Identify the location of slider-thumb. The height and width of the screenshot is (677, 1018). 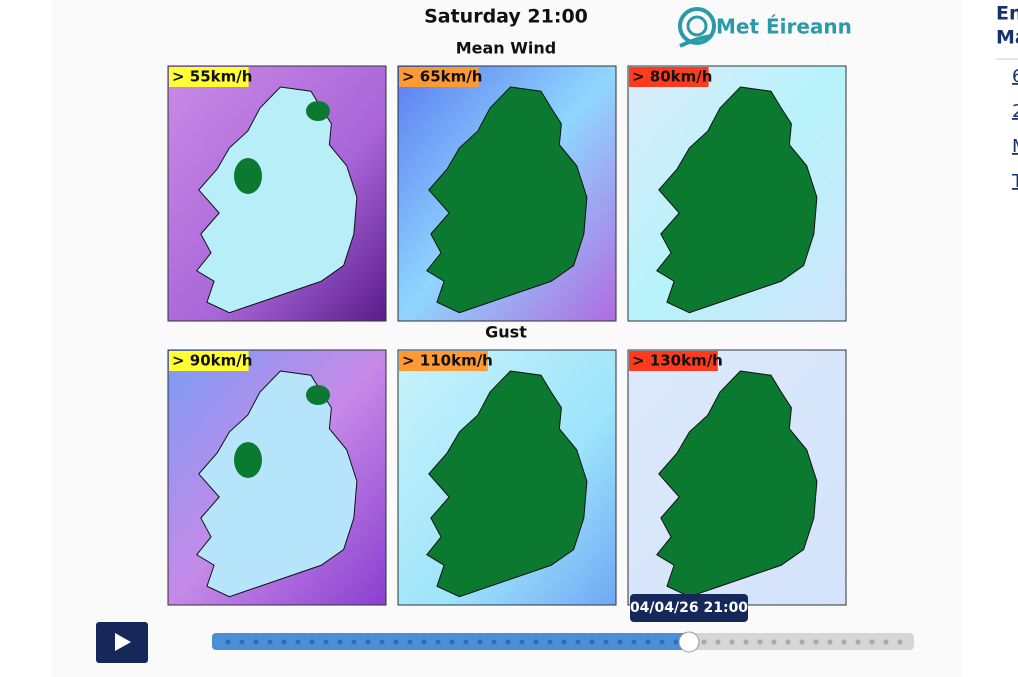
(689, 642).